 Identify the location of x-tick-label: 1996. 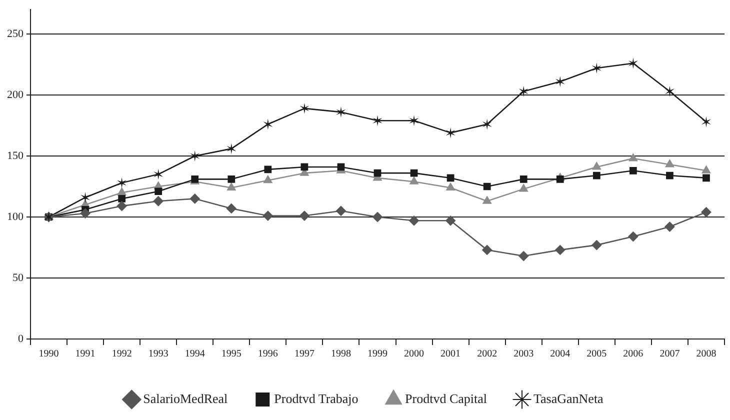
(268, 354).